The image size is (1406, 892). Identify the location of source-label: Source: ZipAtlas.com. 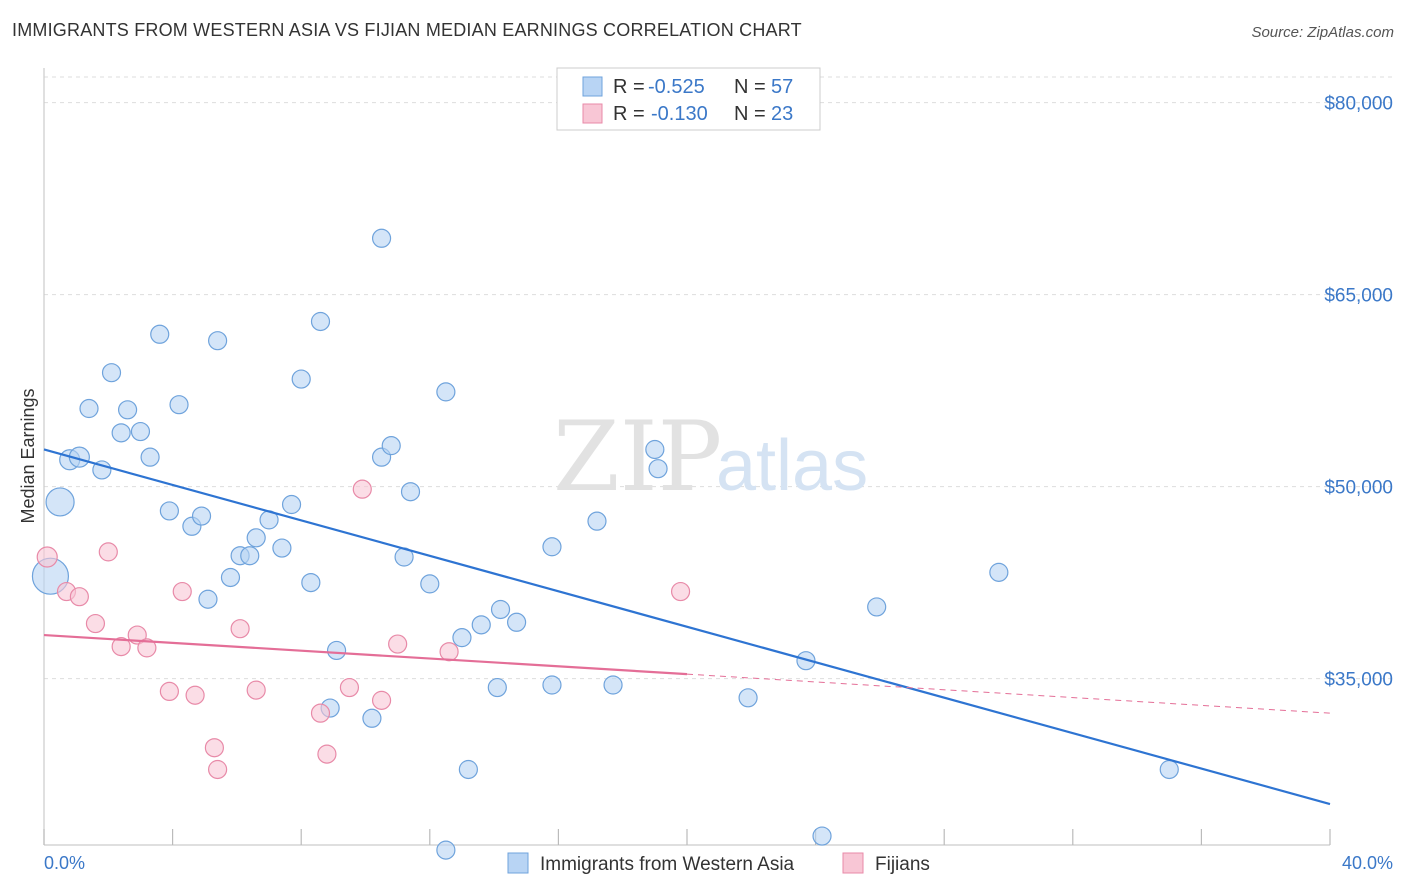
(1322, 32).